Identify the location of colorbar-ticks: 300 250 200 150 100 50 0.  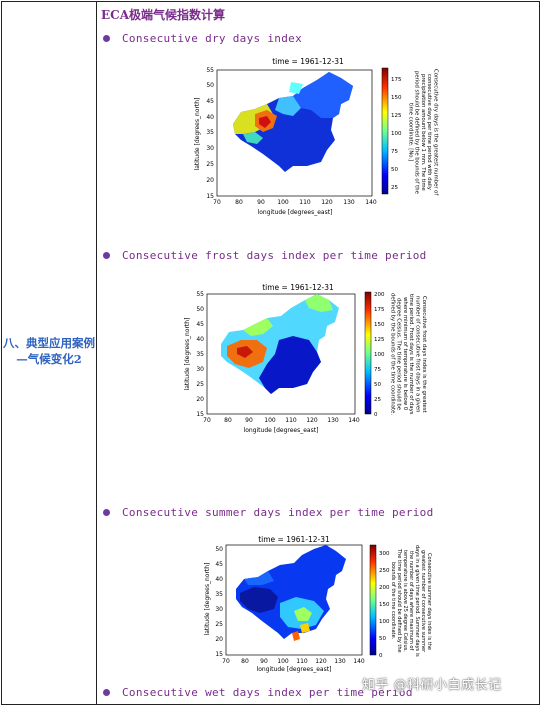
(384, 605).